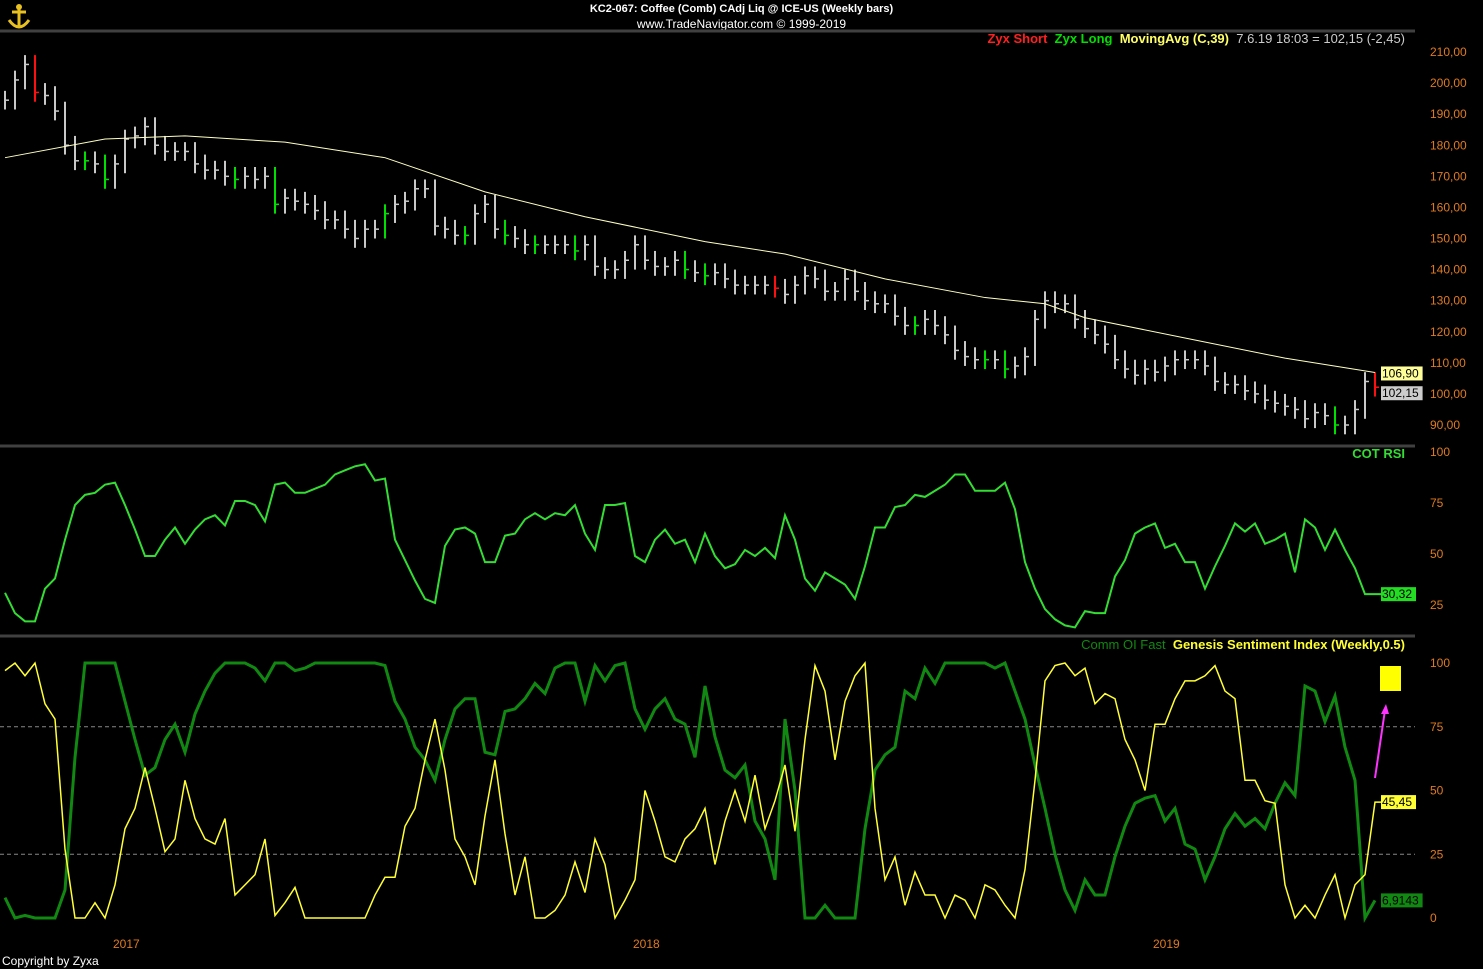 The image size is (1483, 969). Describe the element at coordinates (50, 961) in the screenshot. I see `copyright: Copyright by Zyxa` at that location.